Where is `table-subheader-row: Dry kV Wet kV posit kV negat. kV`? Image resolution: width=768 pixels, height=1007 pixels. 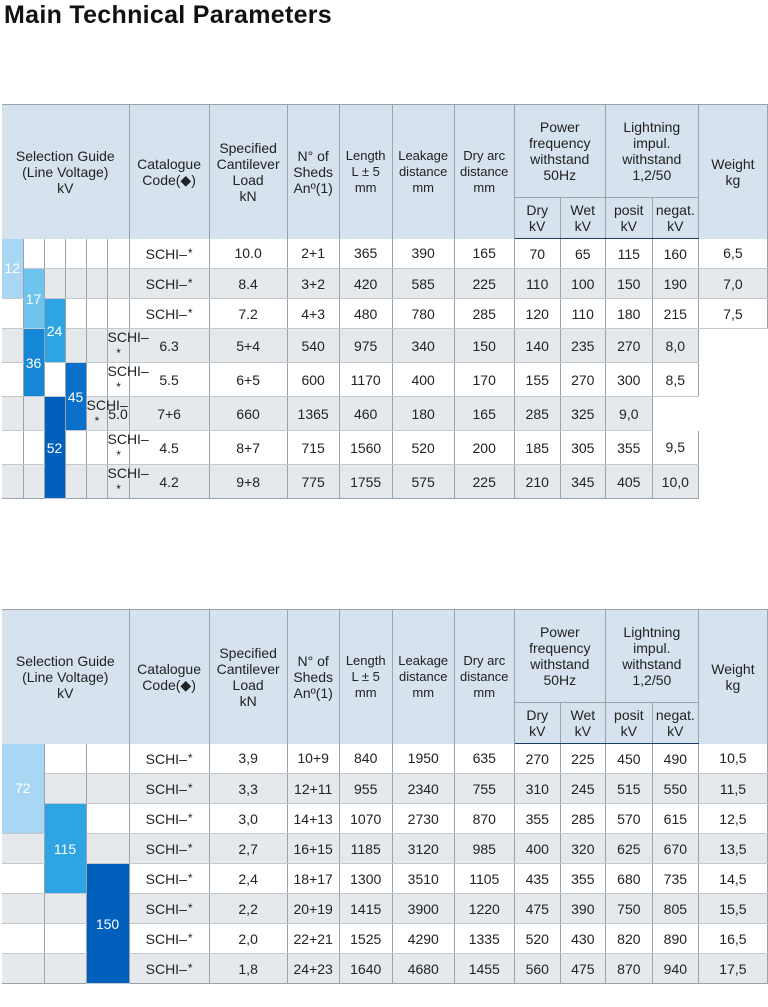 table-subheader-row: Dry kV Wet kV posit kV negat. kV is located at coordinates (385, 723).